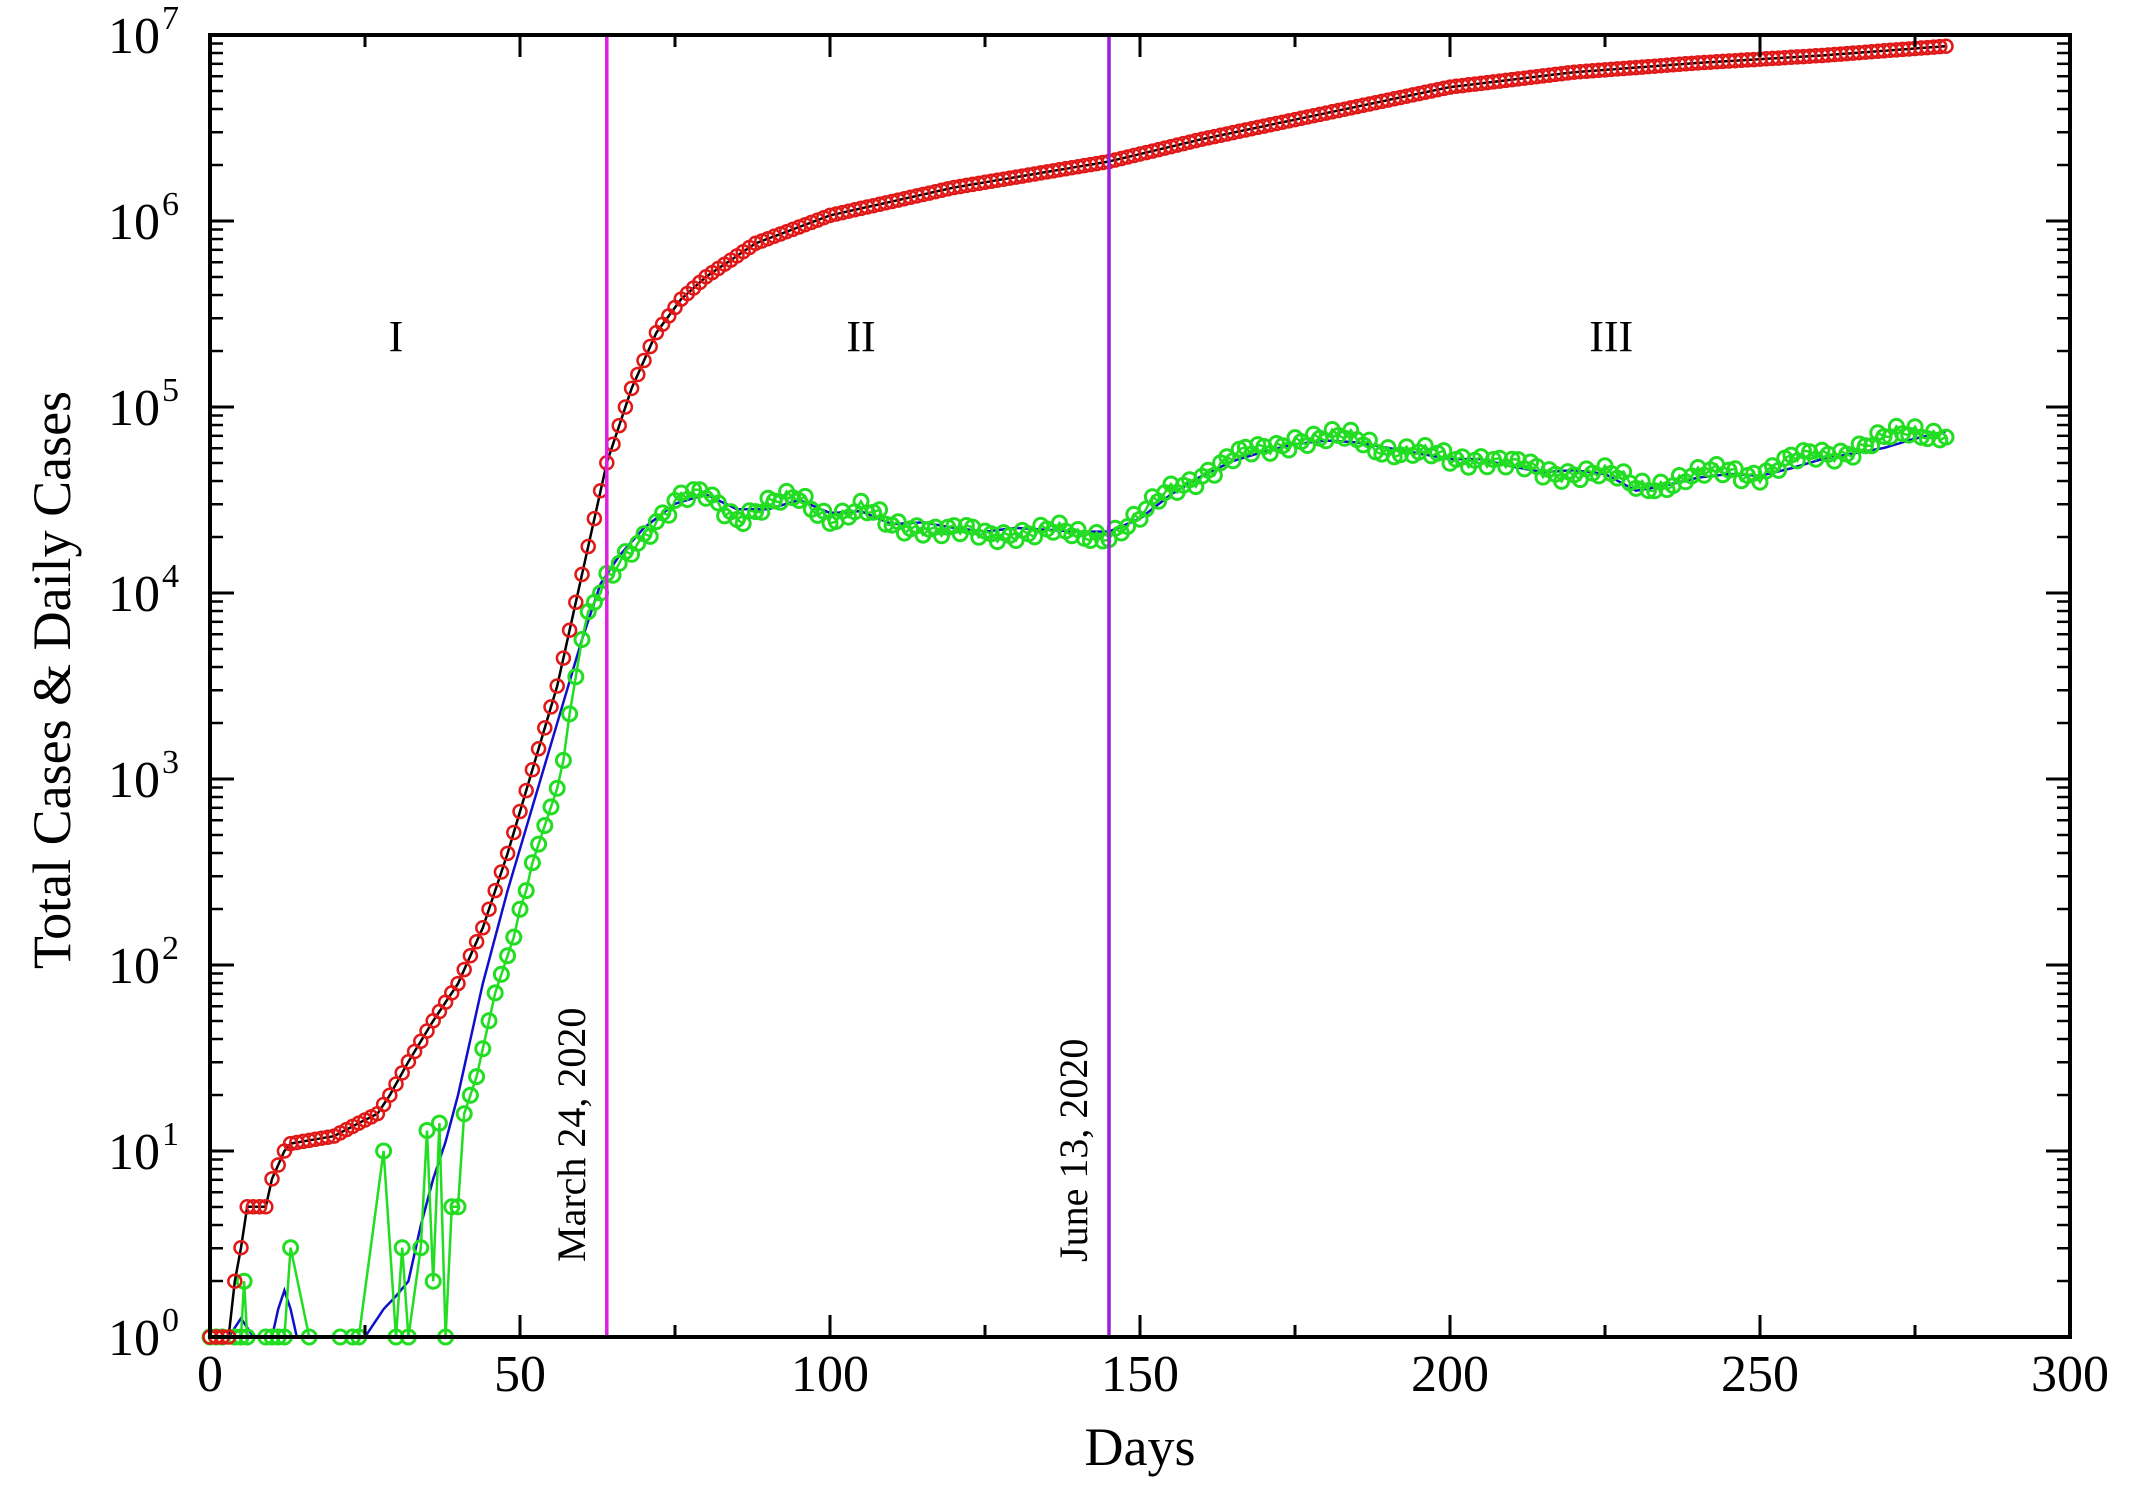 This screenshot has height=1504, width=2141. Describe the element at coordinates (52, 680) in the screenshot. I see `y-axis-title: Total Cases & Daily Cases` at that location.